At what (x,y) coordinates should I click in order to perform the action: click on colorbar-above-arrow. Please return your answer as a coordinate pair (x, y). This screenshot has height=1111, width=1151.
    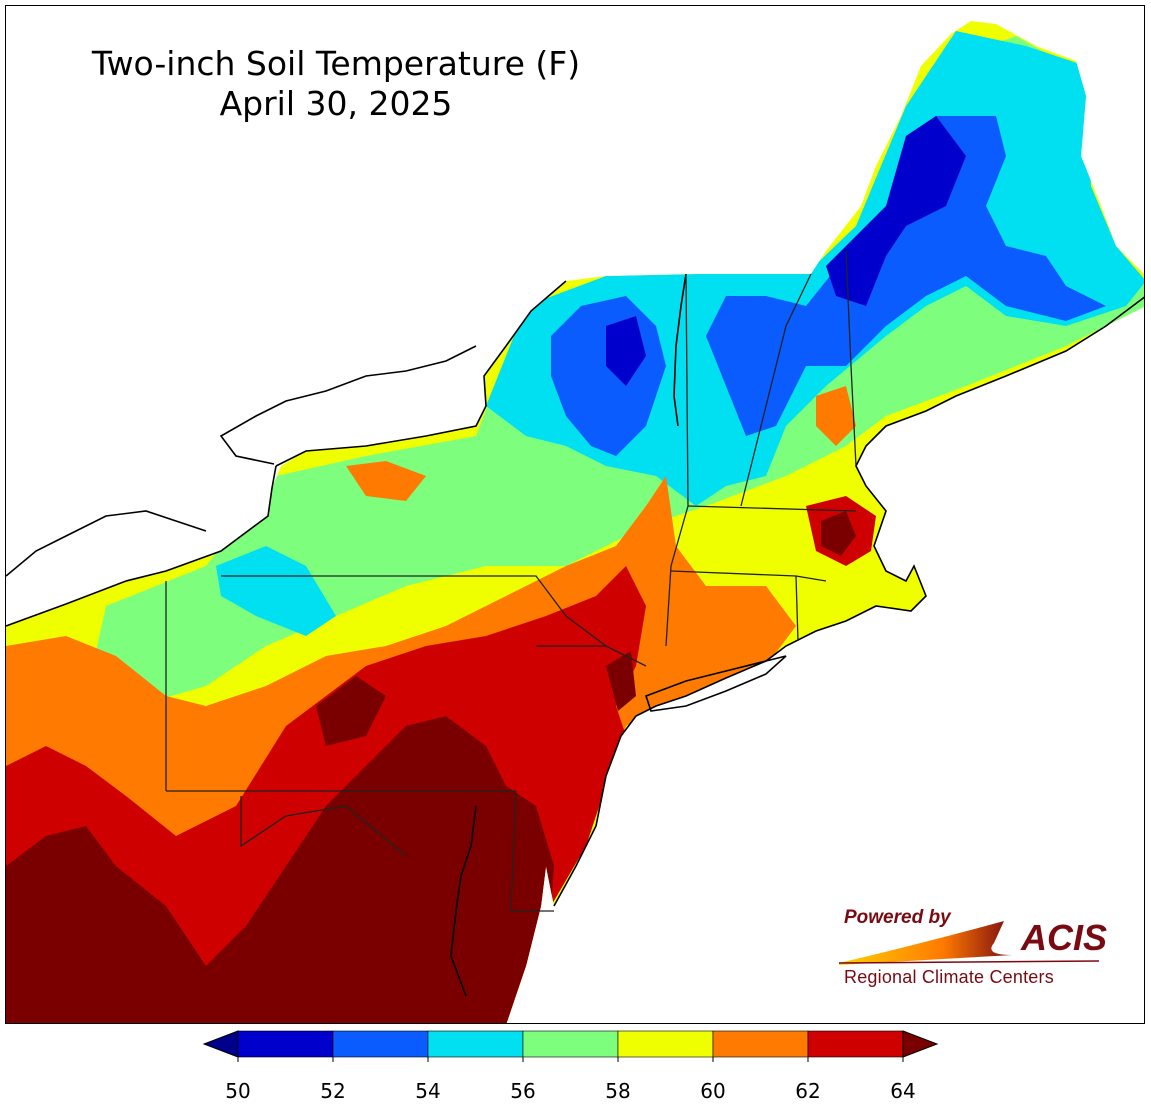
    Looking at the image, I should click on (920, 1044).